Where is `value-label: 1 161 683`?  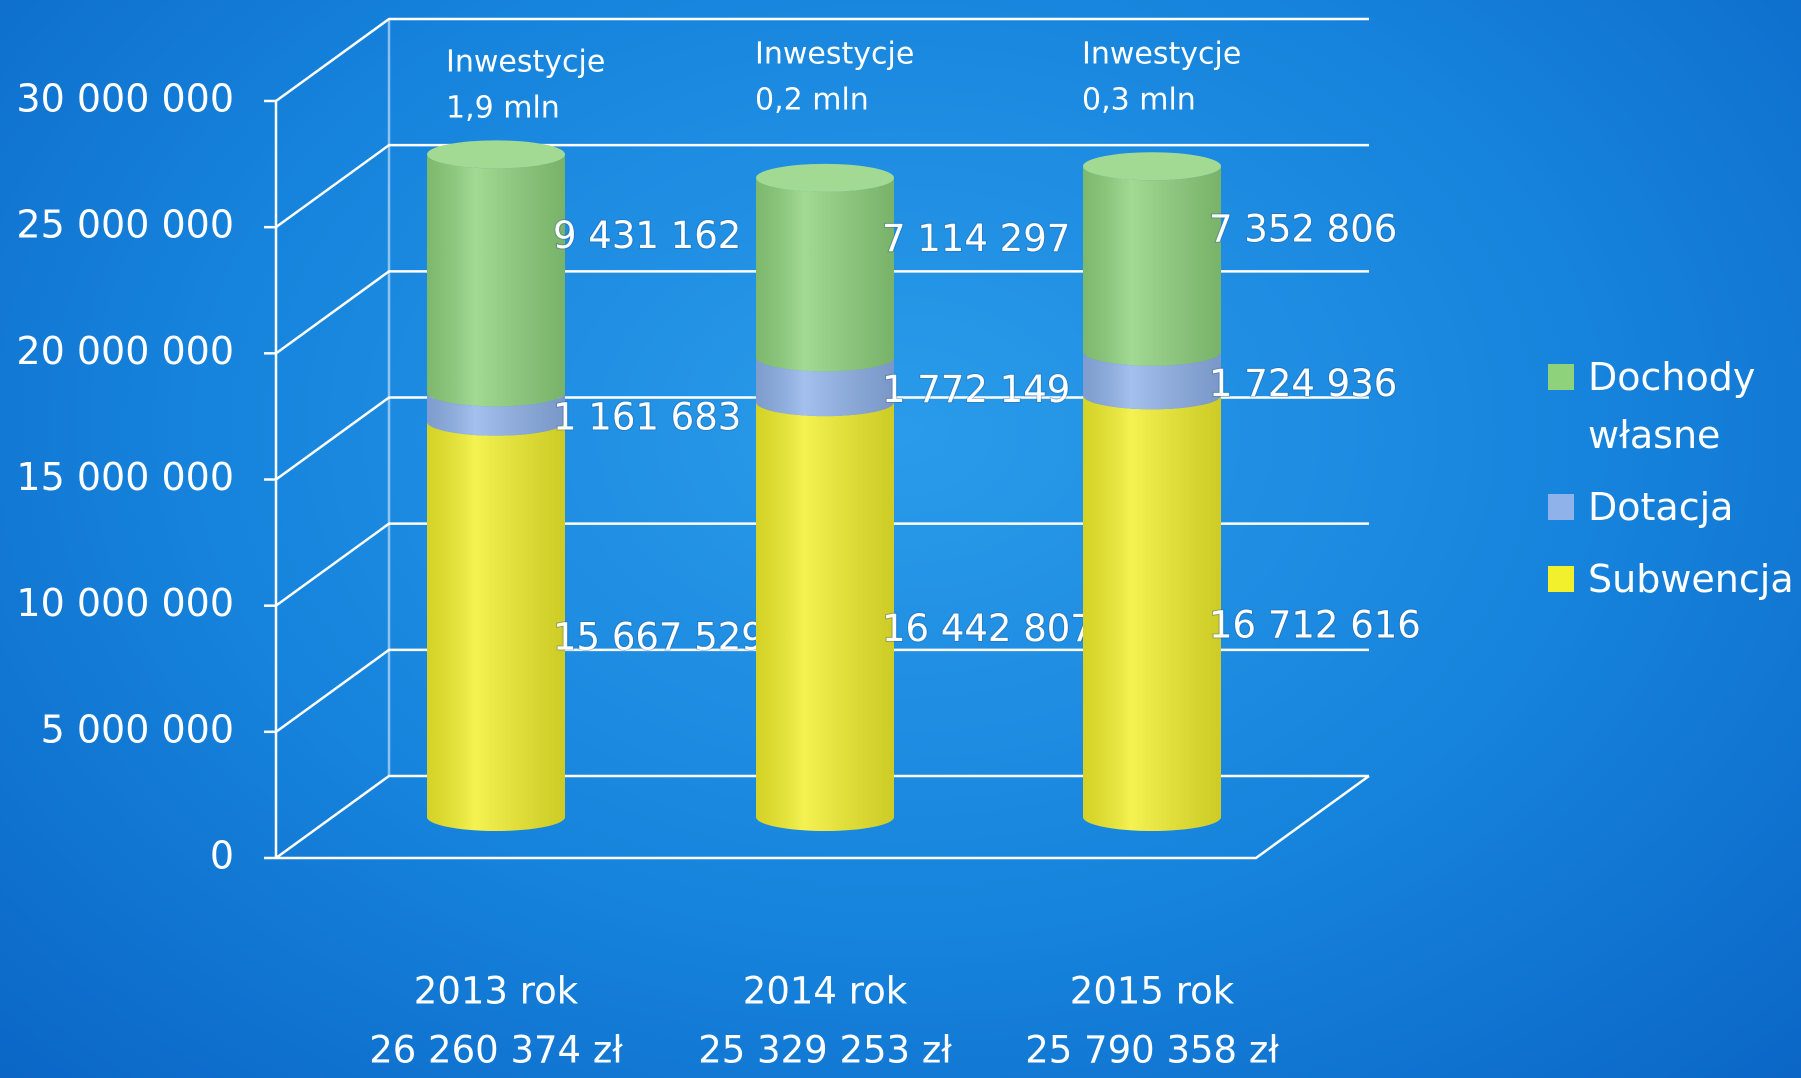
value-label: 1 161 683 is located at coordinates (647, 416).